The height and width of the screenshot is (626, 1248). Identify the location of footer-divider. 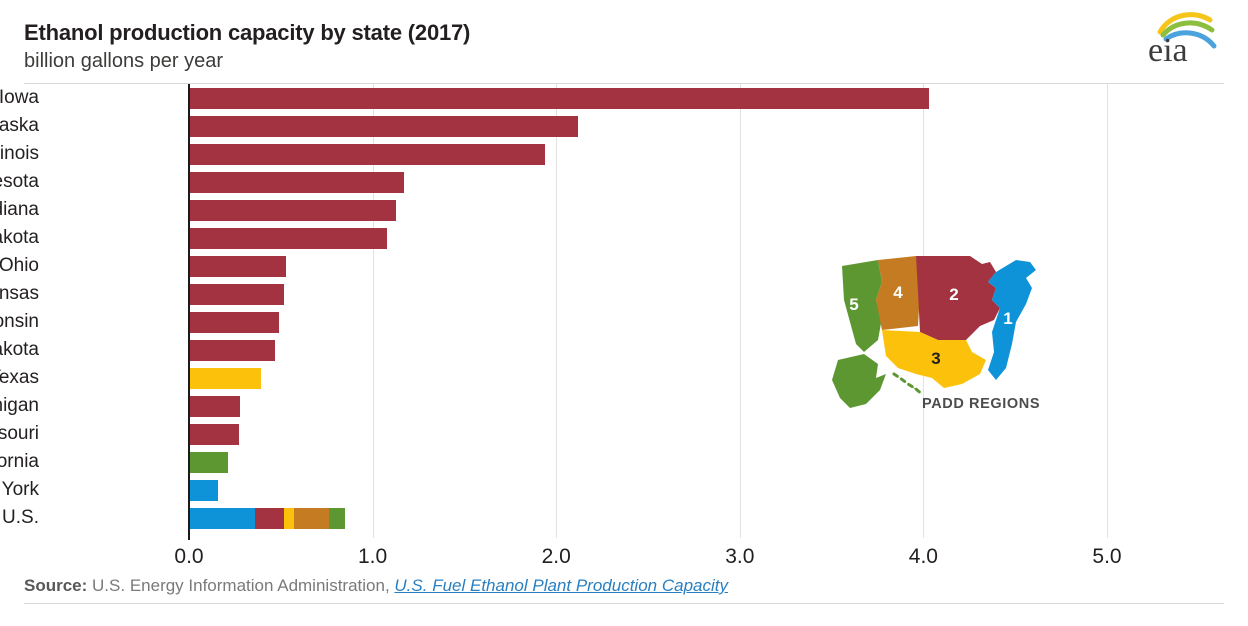
(624, 603).